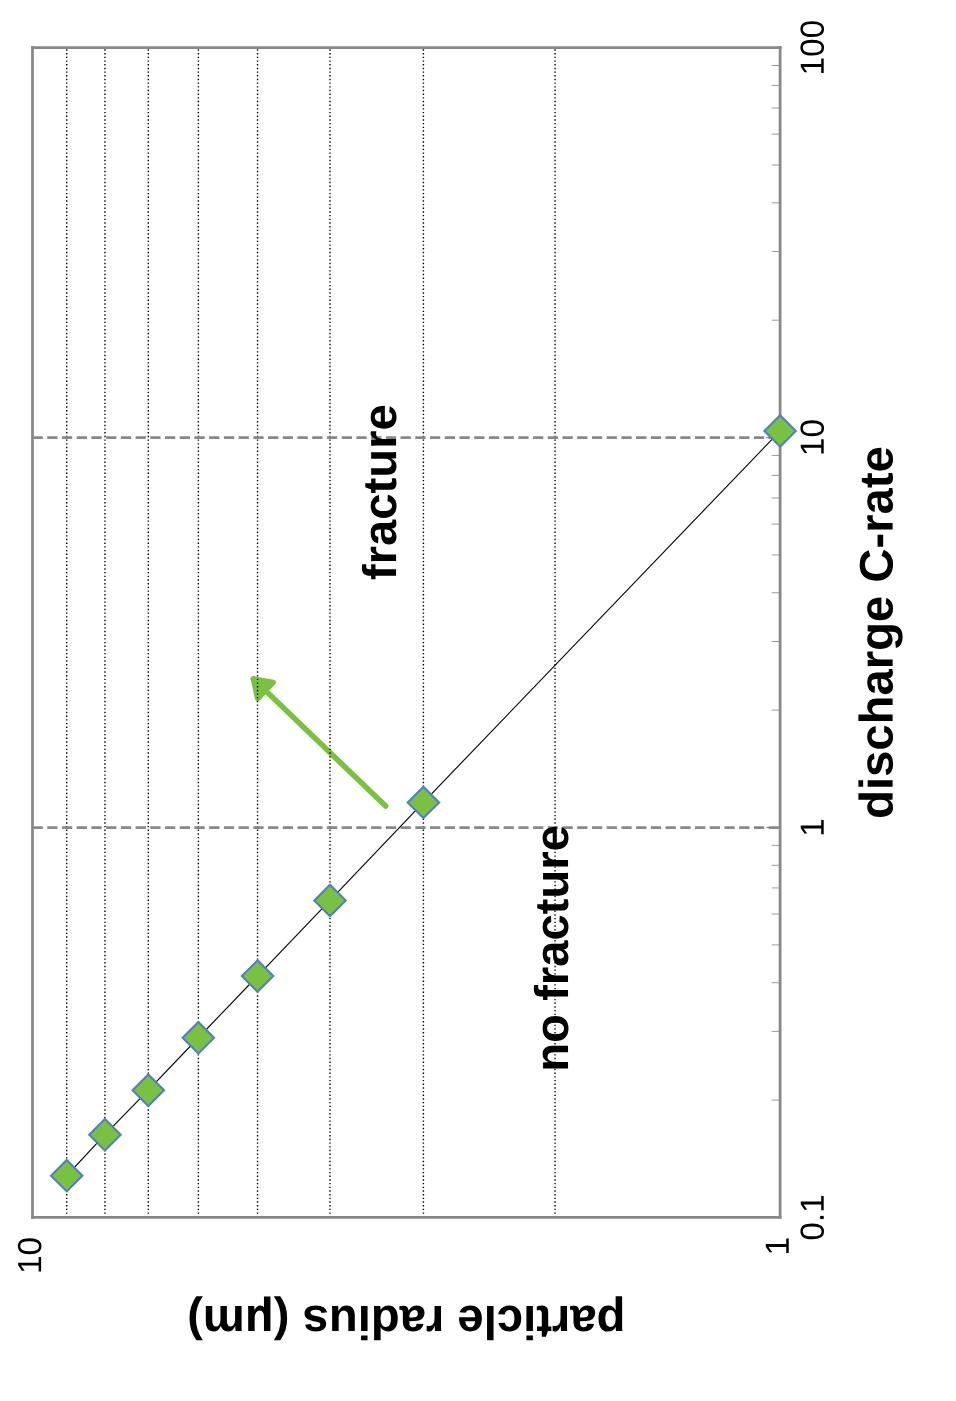  Describe the element at coordinates (551, 947) in the screenshot. I see `annotation: no fracture` at that location.